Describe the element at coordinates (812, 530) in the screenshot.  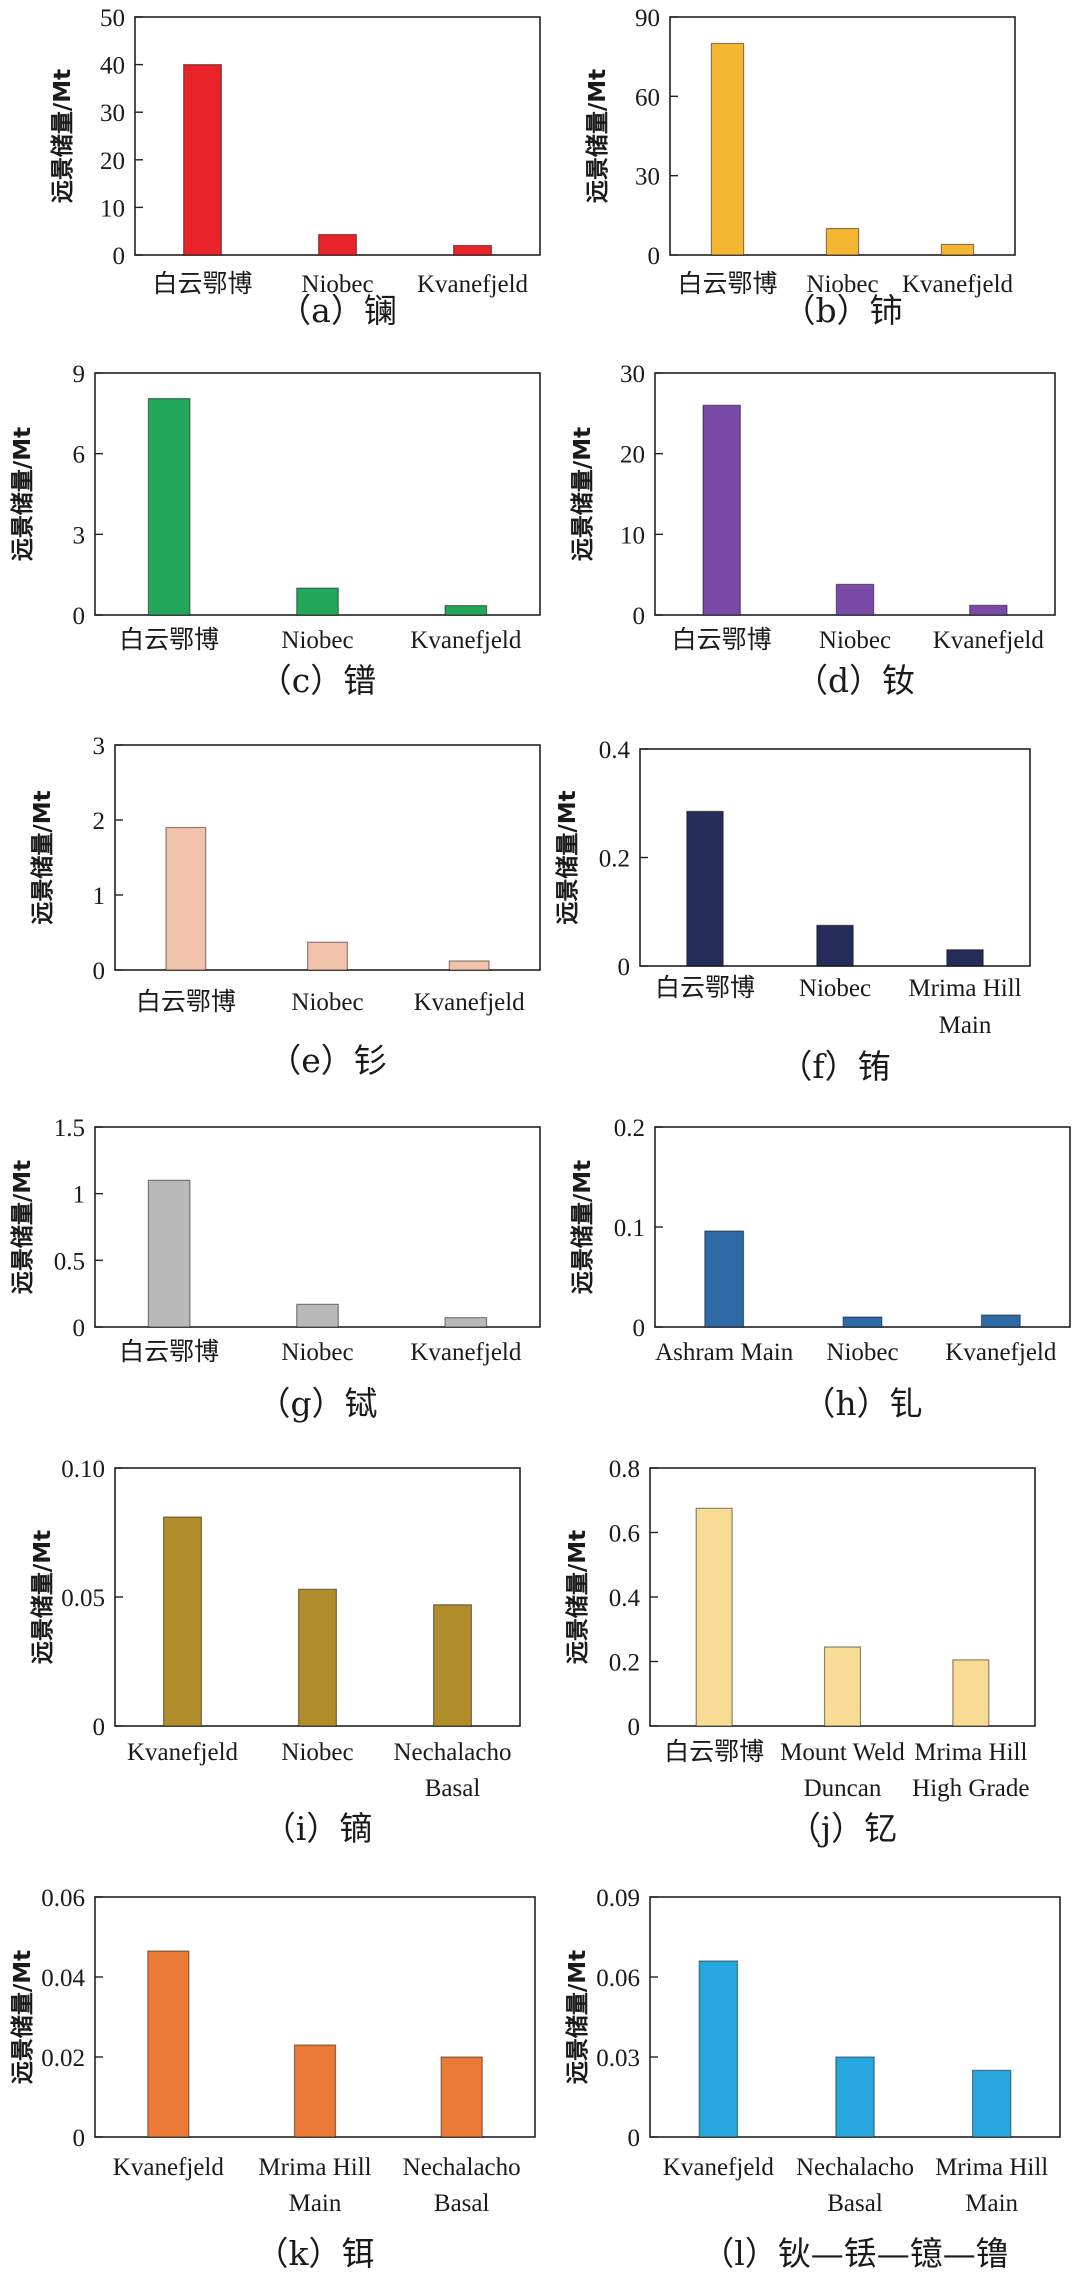
I see `chart-panel-4: 0 10 20 30 远景储量/Mt 白云鄂博 Niobec Kvanefjeld （d）钕` at that location.